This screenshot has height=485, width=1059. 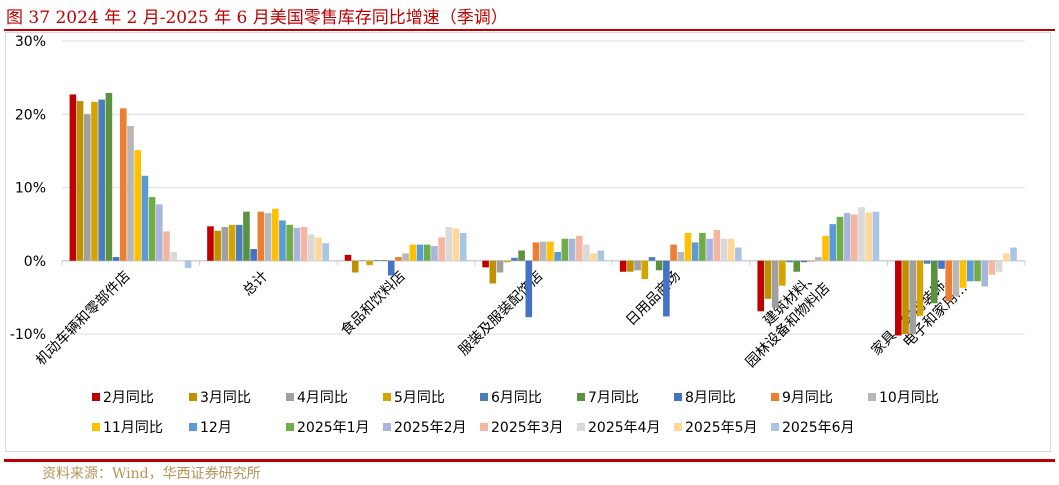 I want to click on y-tick-label: 0%, so click(x=35, y=262).